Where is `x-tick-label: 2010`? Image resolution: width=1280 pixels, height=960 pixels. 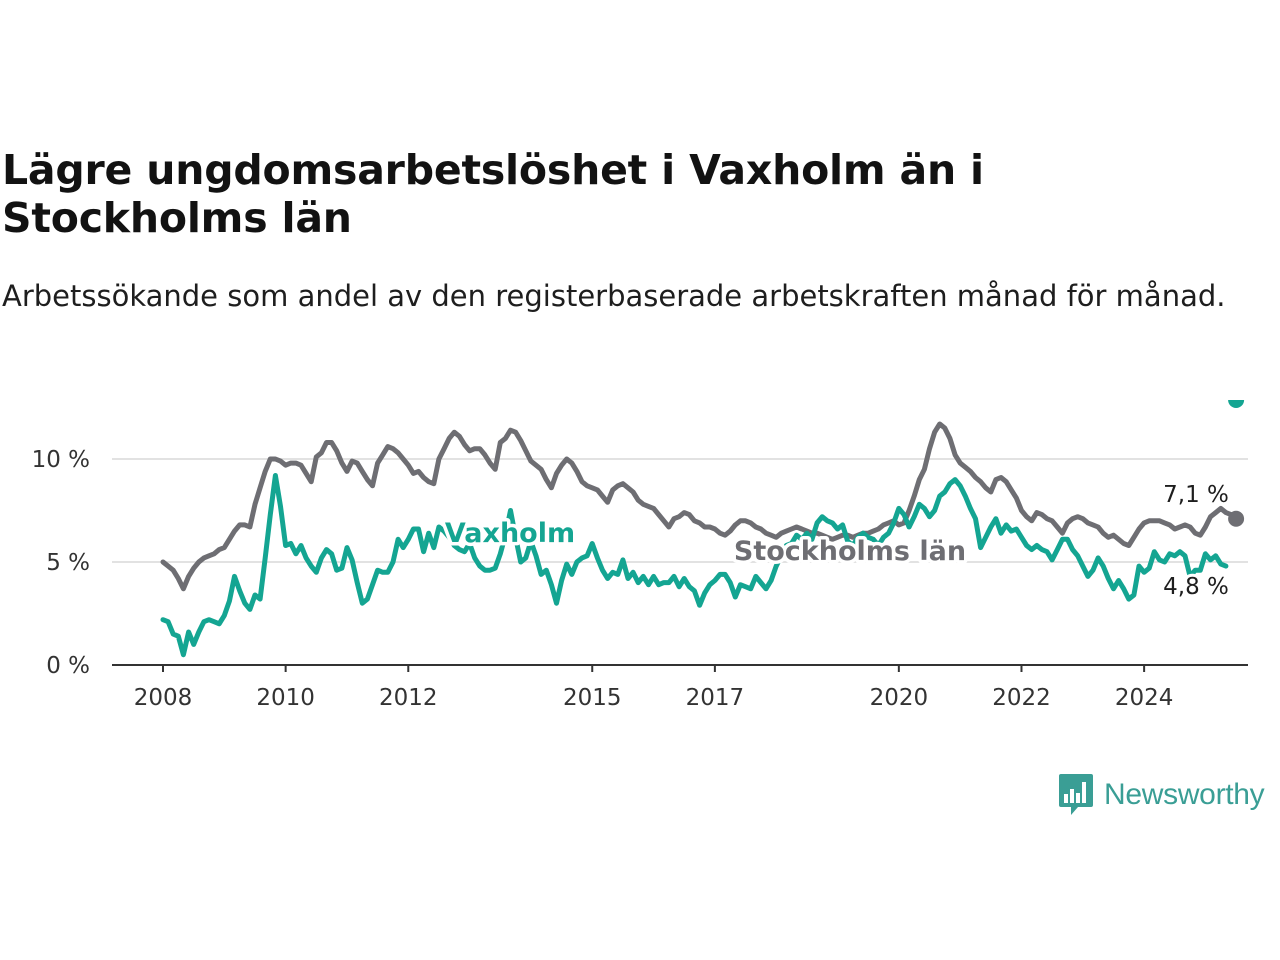 x-tick-label: 2010 is located at coordinates (285, 698).